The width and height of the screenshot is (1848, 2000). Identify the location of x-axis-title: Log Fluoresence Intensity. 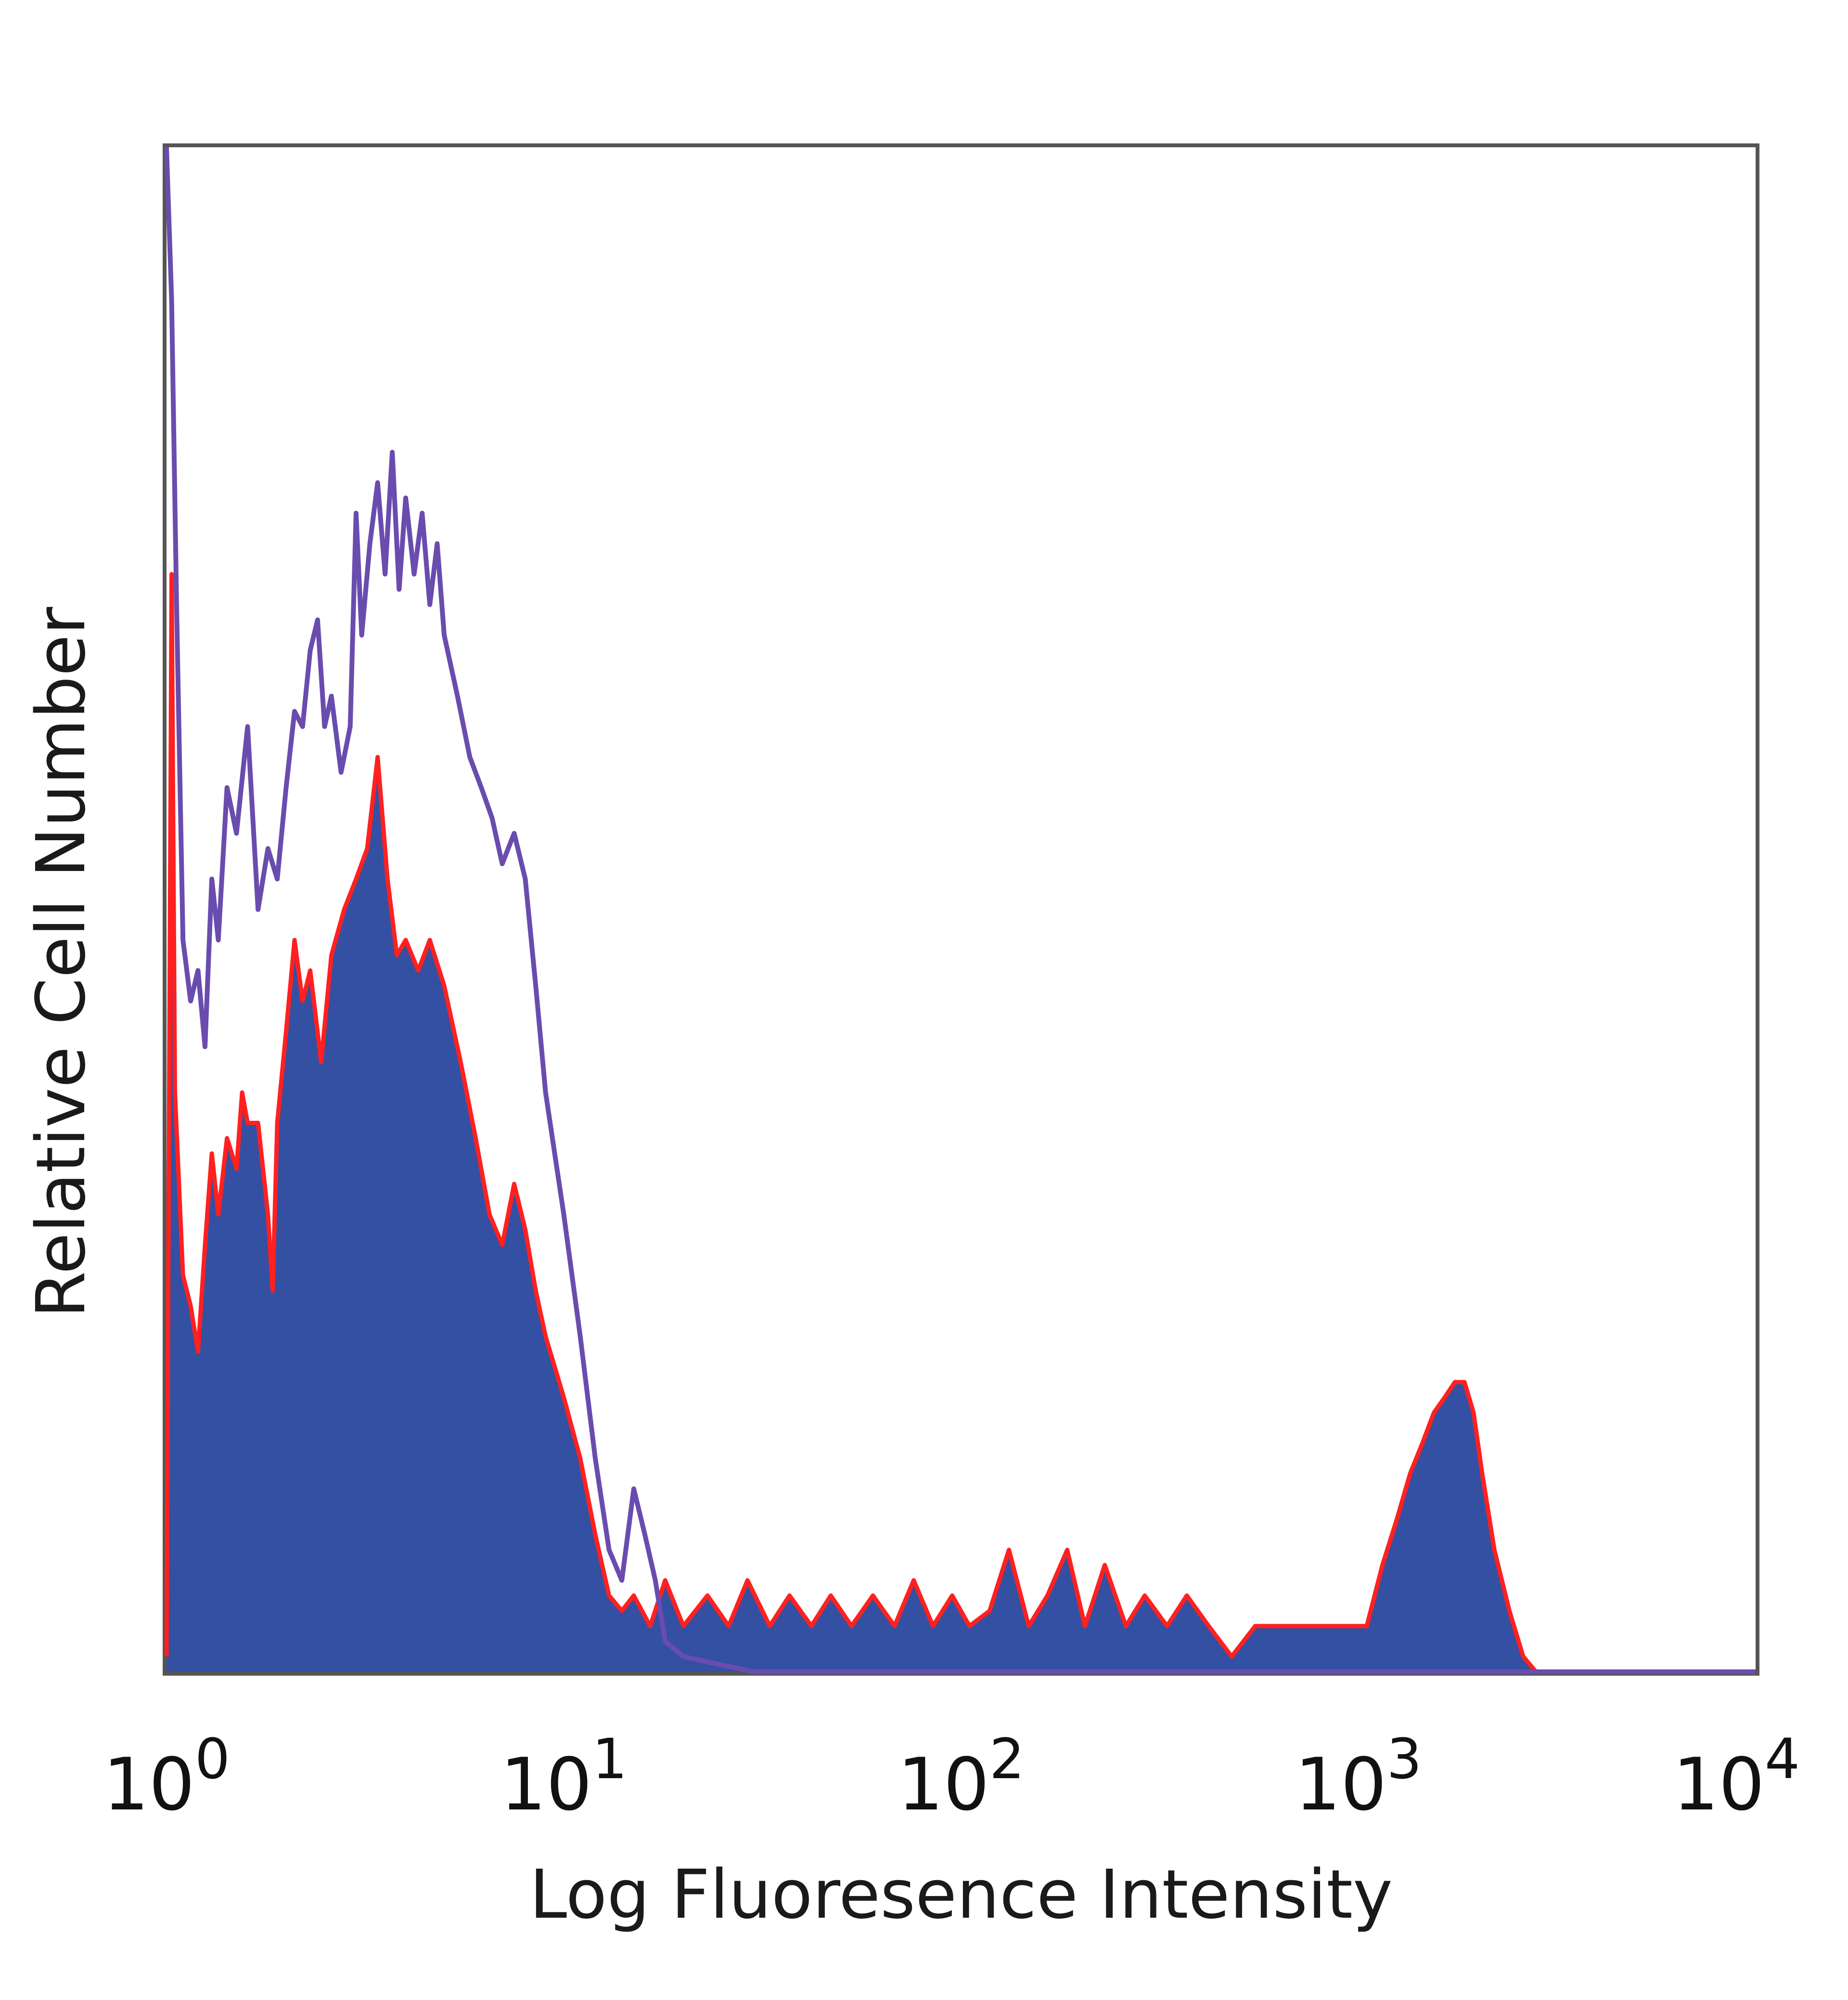
(961, 1895).